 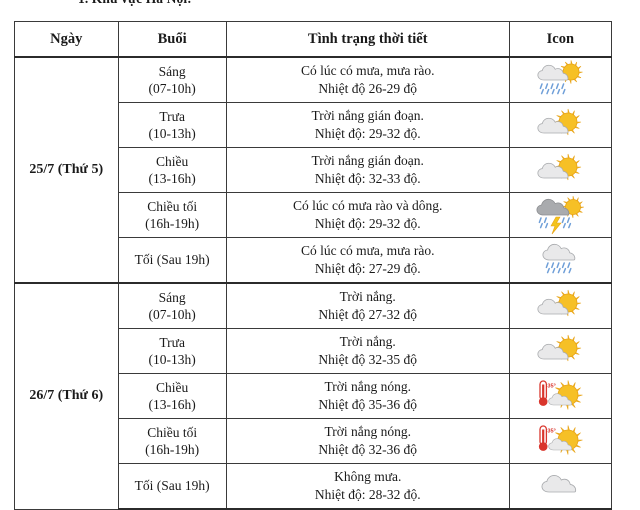 I want to click on temperature-text: Nhiệt độ: 28-32 độ., so click(x=367, y=494).